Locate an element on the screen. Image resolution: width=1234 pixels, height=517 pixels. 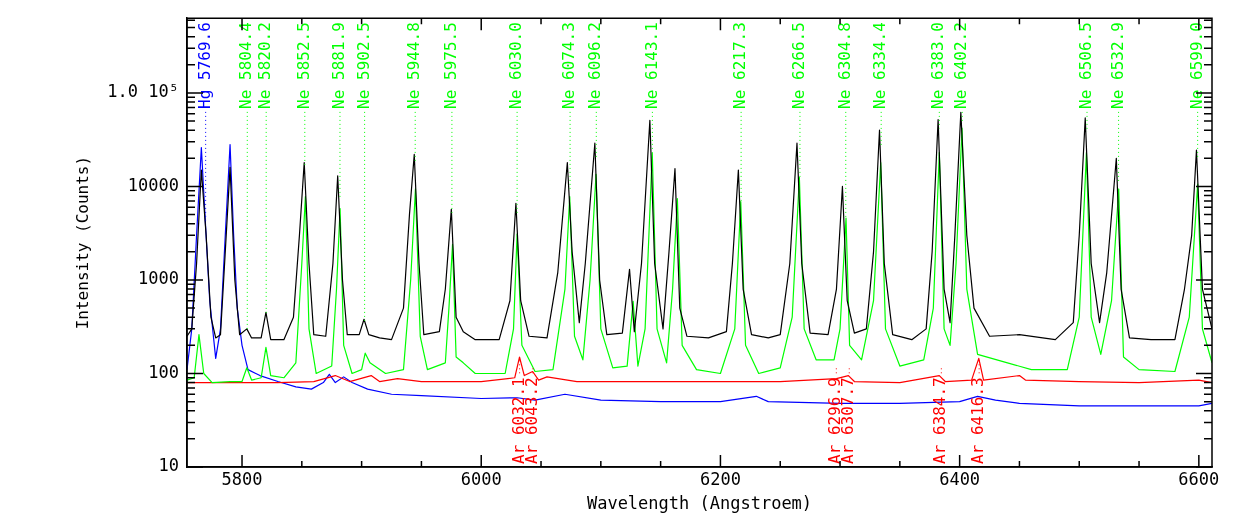
y-tick-label: 10000 is located at coordinates (153, 184).